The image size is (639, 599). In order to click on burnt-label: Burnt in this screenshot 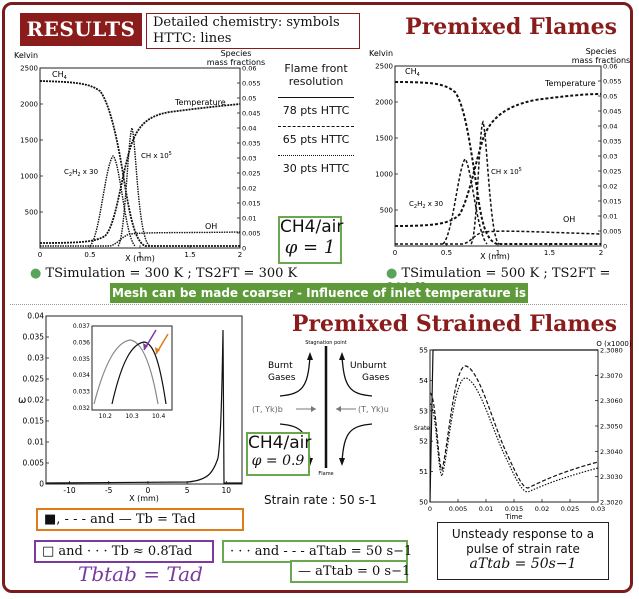, I will do `click(280, 366)`.